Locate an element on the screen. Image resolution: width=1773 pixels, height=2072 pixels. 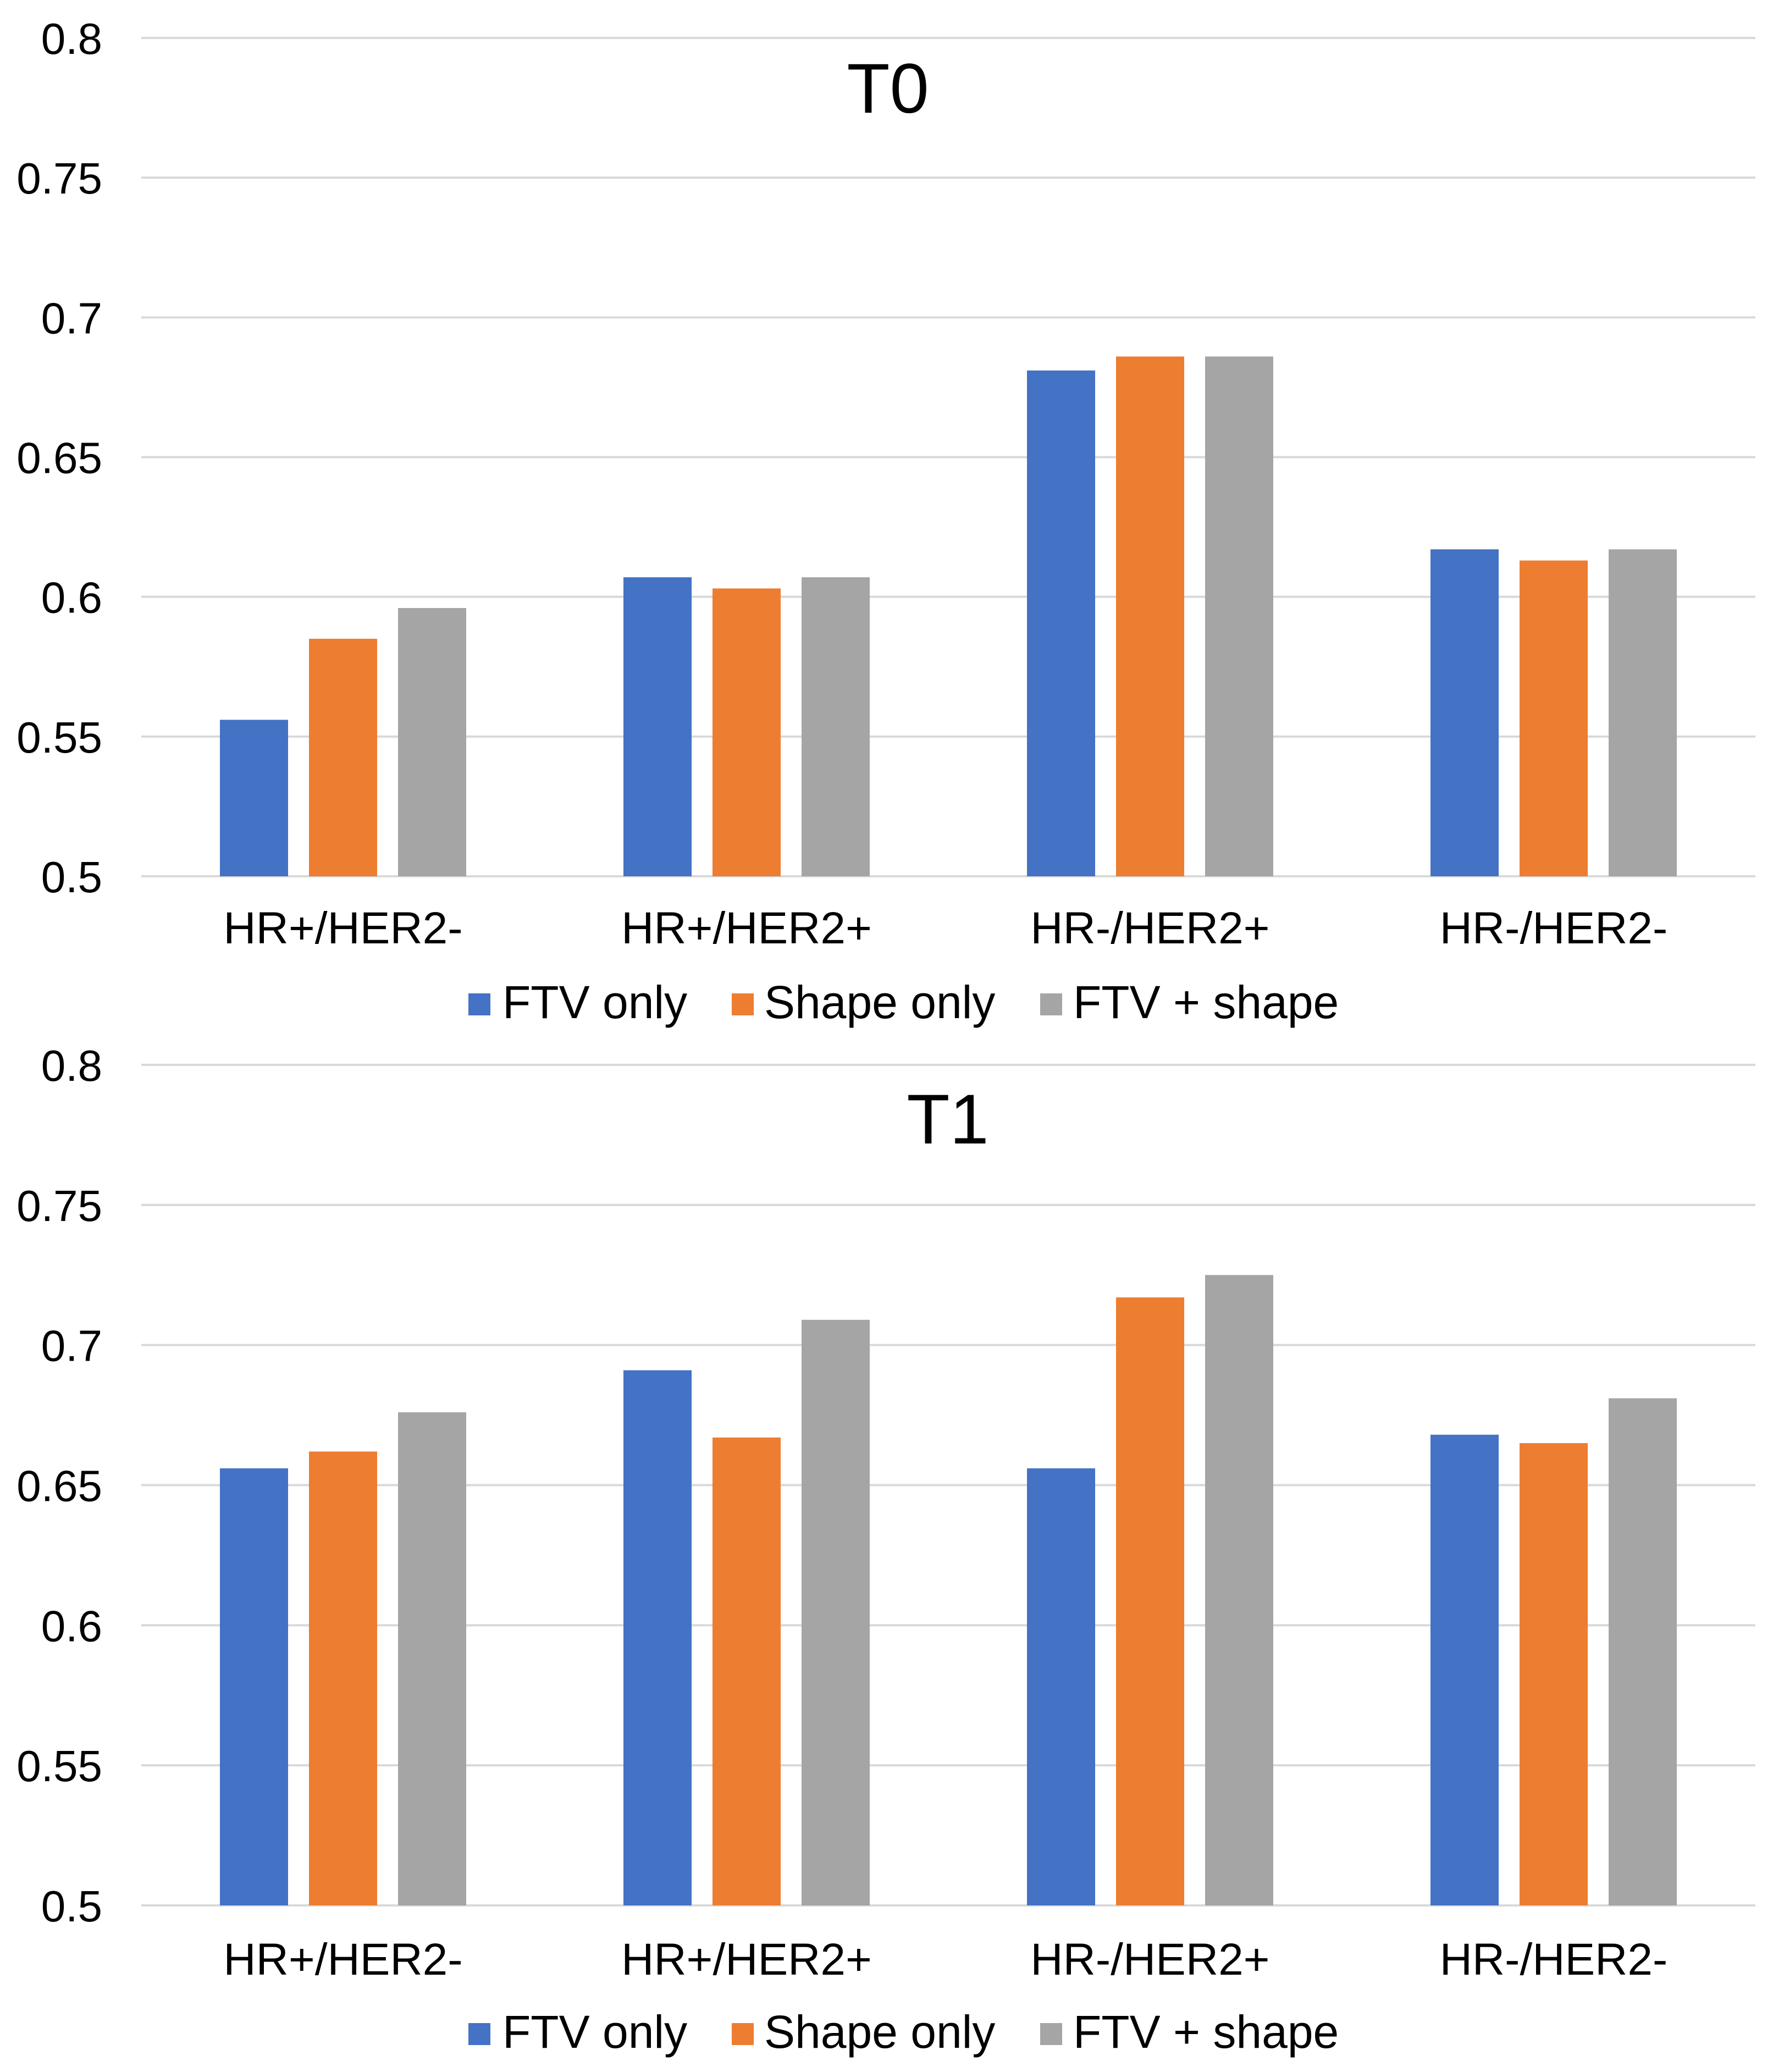
chart-title: T1 is located at coordinates (947, 1119).